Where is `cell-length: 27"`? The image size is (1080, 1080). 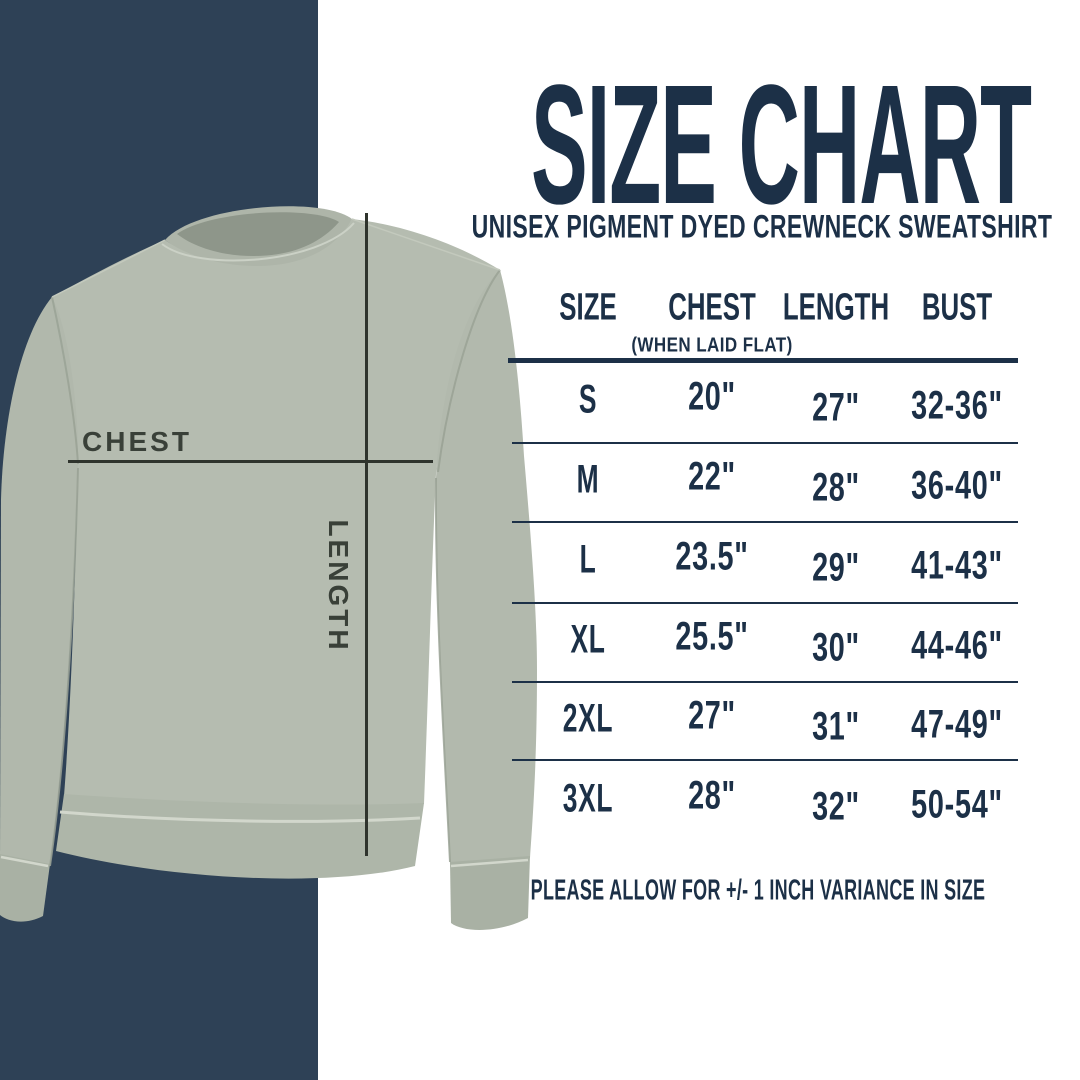 cell-length: 27" is located at coordinates (836, 407).